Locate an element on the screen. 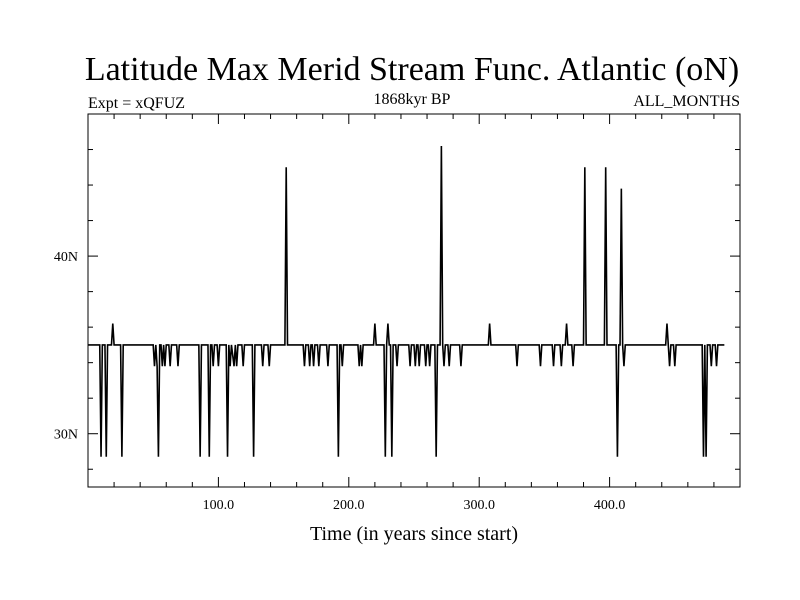 The image size is (800, 600). experiment-label: Expt = xQFUZ is located at coordinates (136, 103).